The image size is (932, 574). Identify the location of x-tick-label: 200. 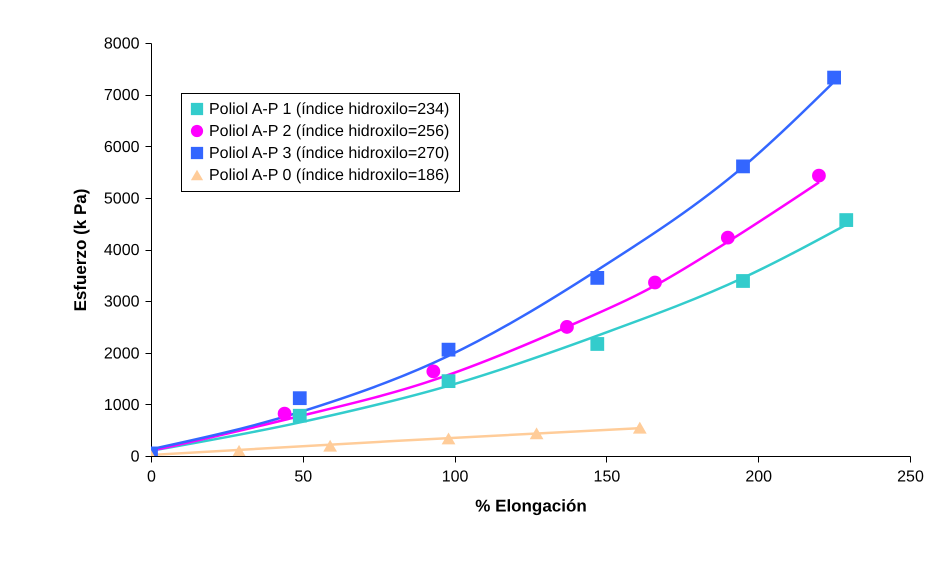
(758, 477).